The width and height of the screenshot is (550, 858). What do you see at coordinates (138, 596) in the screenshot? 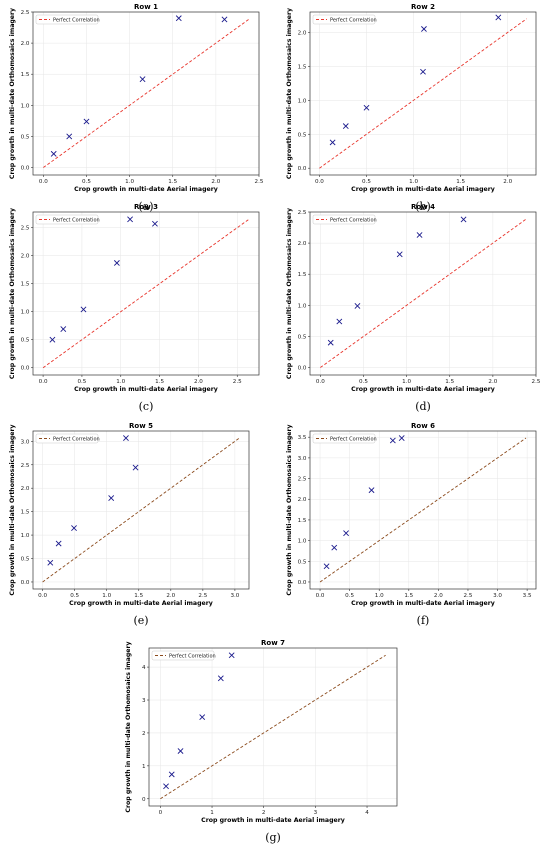
I see `x-tick-label: 1.5` at bounding box center [138, 596].